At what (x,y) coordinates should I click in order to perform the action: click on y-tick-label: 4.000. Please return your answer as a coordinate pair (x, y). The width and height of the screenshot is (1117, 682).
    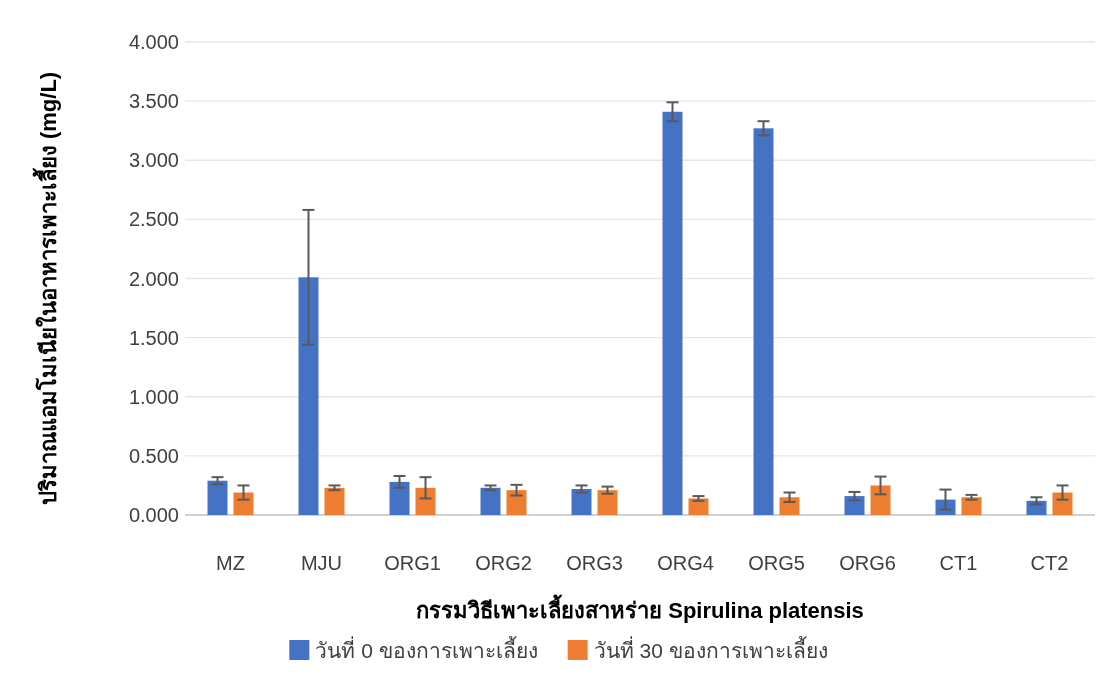
    Looking at the image, I should click on (153, 42).